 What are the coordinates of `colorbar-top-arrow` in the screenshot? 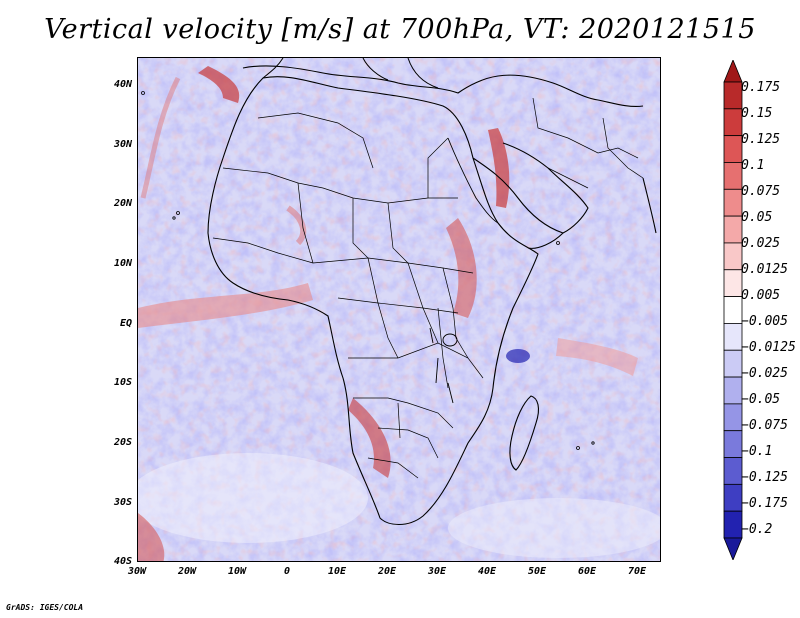 It's located at (733, 71).